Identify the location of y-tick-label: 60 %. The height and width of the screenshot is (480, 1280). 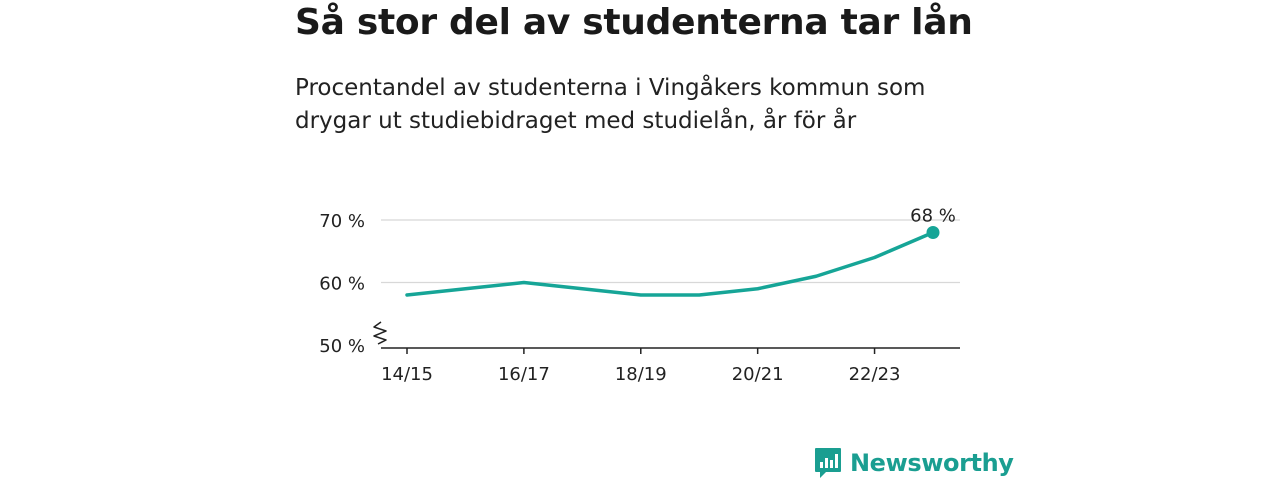
(342, 284).